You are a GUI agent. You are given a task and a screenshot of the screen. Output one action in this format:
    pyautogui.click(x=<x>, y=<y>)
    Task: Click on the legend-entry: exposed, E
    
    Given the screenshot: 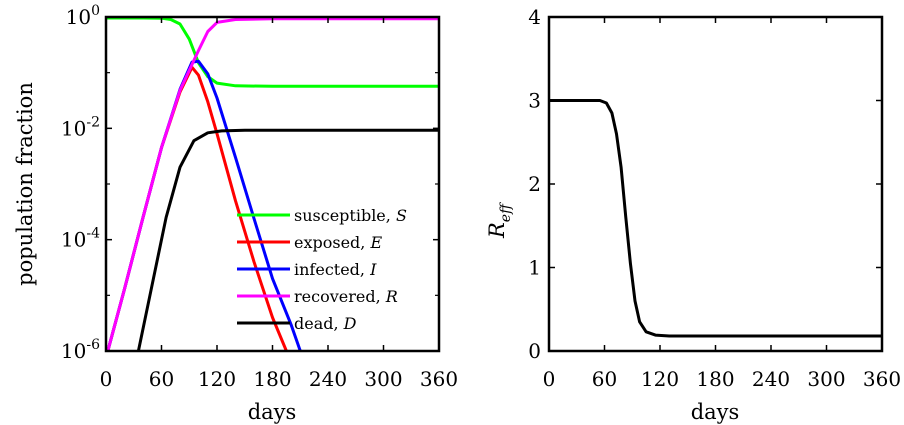 What is the action you would take?
    pyautogui.click(x=338, y=242)
    